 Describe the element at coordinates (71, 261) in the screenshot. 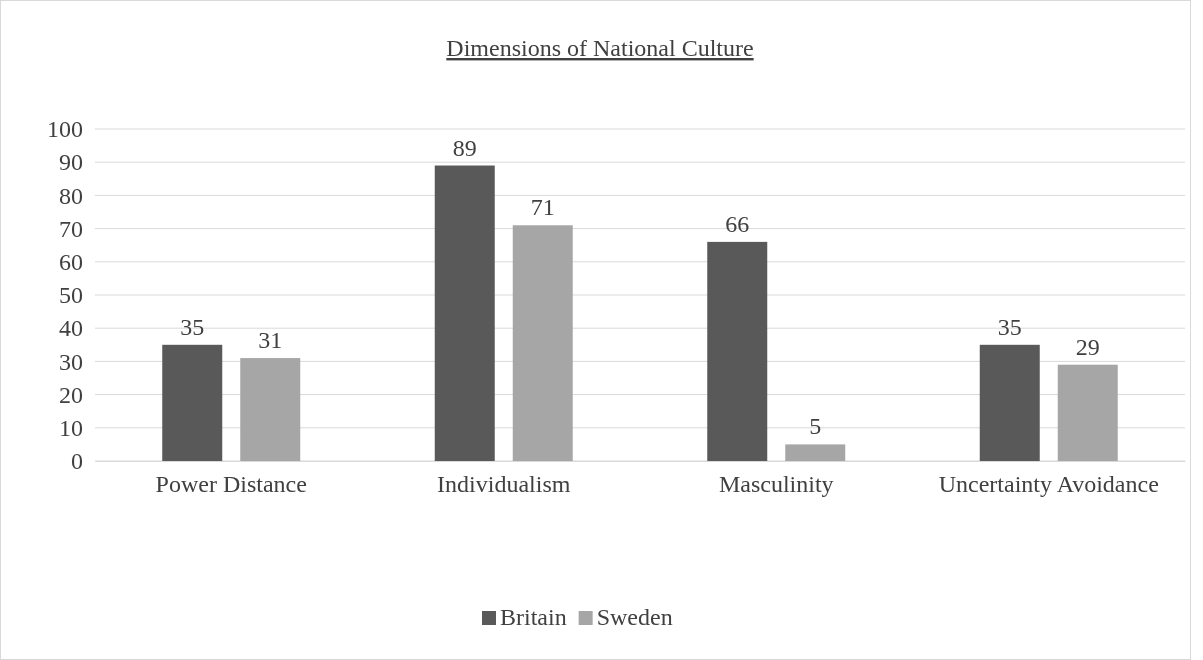

I see `y-tick-label: 60` at that location.